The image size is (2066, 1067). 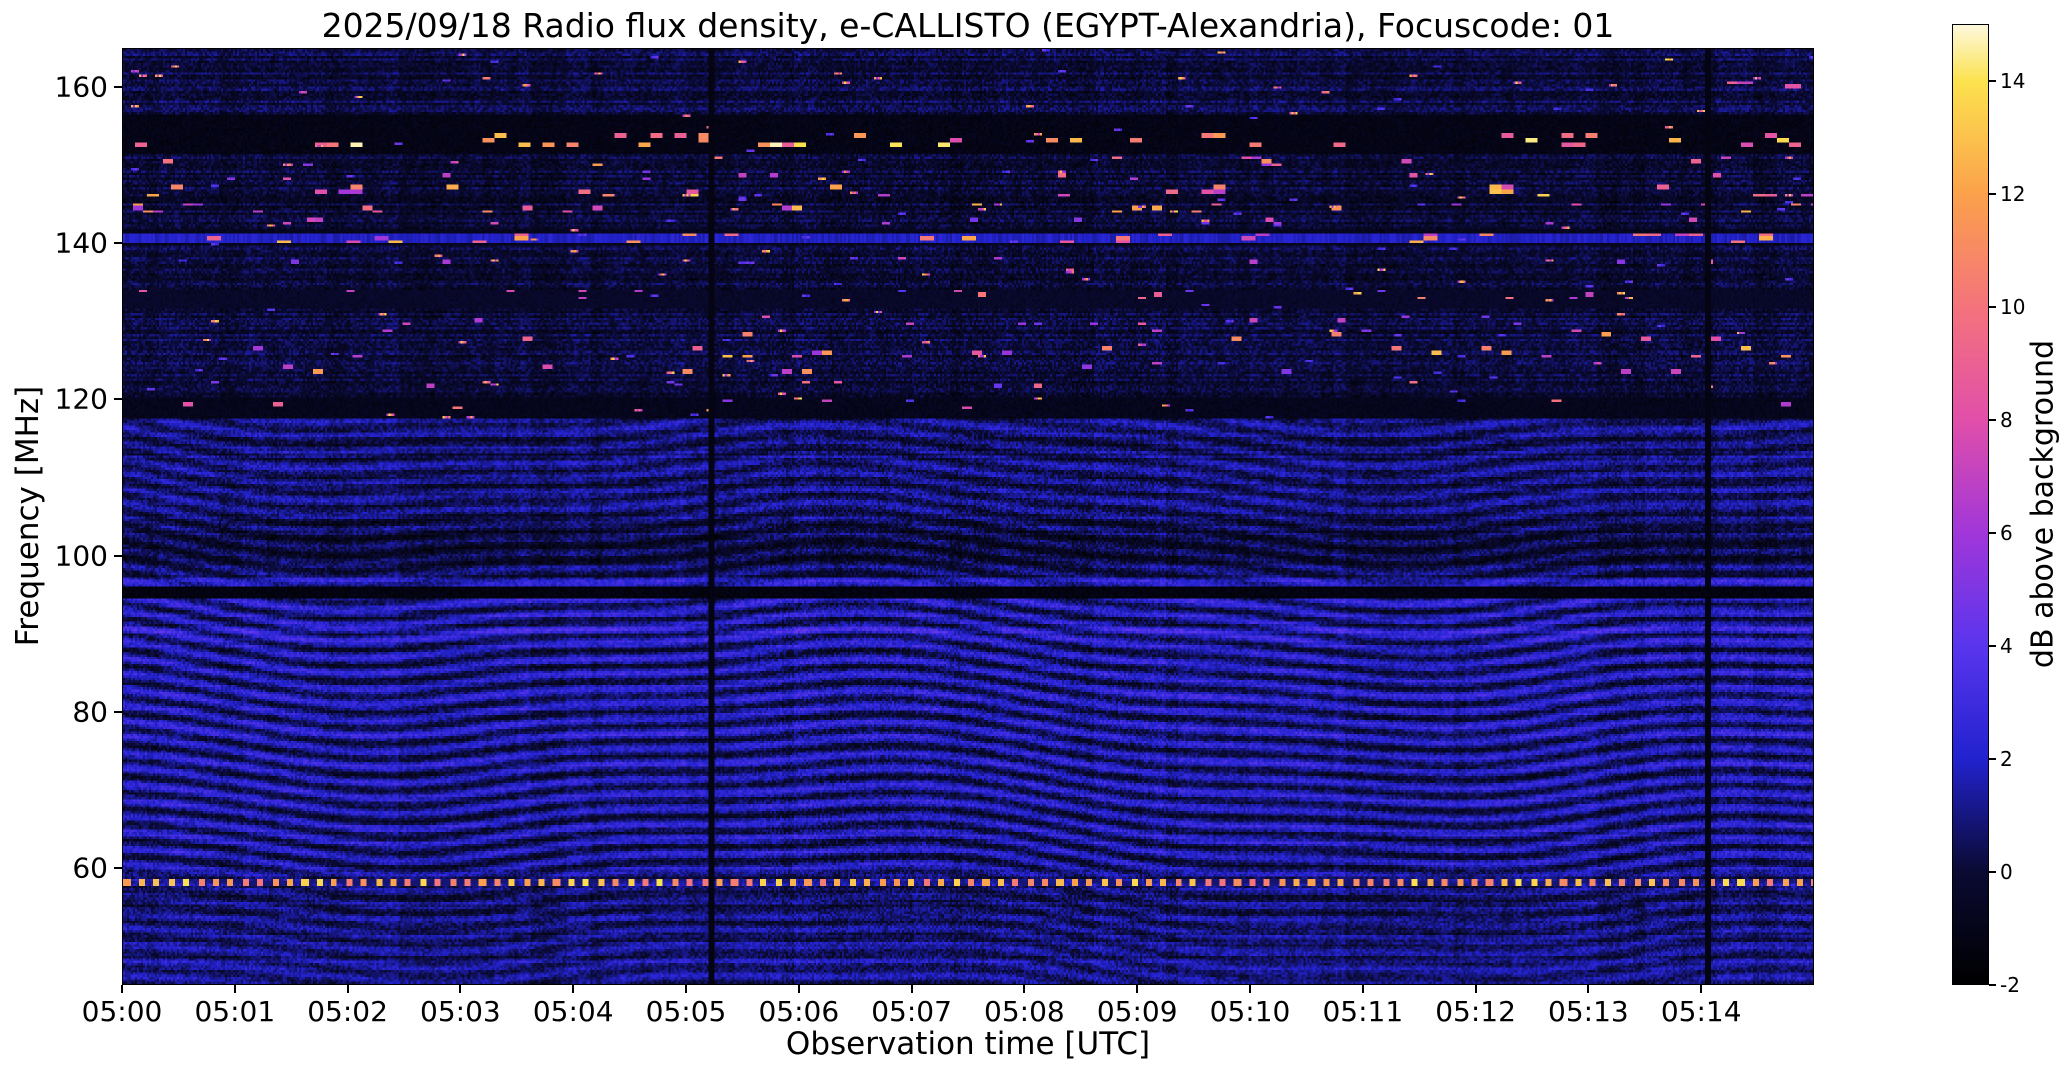 What do you see at coordinates (28, 516) in the screenshot?
I see `y-axis-label: Frequency [MHz]` at bounding box center [28, 516].